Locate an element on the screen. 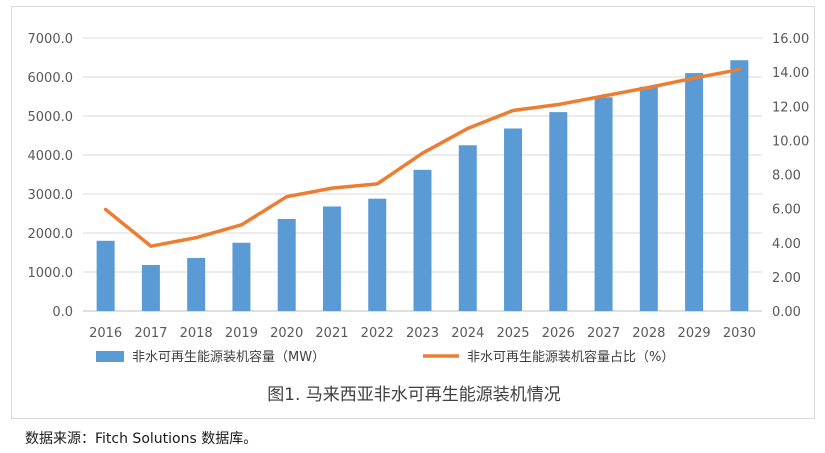 The width and height of the screenshot is (825, 453). x-tick-label: 2019 is located at coordinates (241, 333).